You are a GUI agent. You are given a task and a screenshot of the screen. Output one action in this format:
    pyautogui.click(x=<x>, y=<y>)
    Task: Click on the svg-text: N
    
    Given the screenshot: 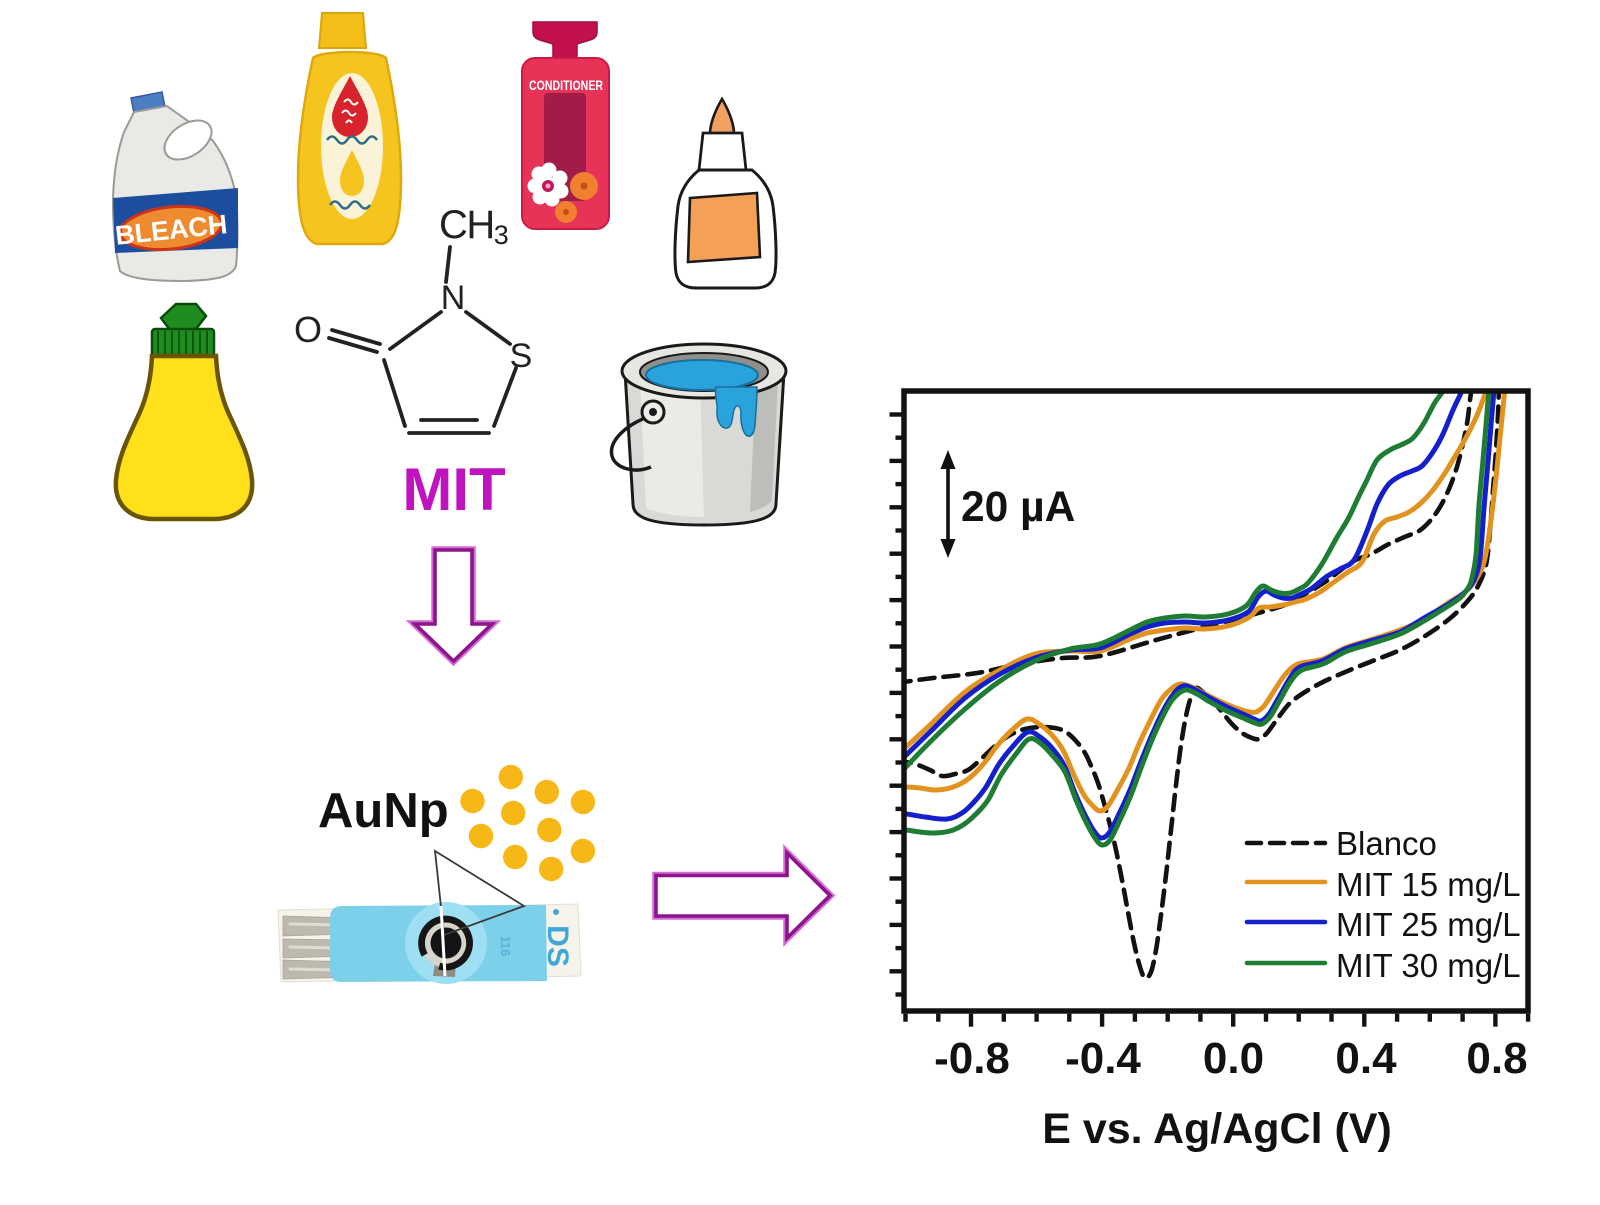 What is the action you would take?
    pyautogui.click(x=453, y=298)
    